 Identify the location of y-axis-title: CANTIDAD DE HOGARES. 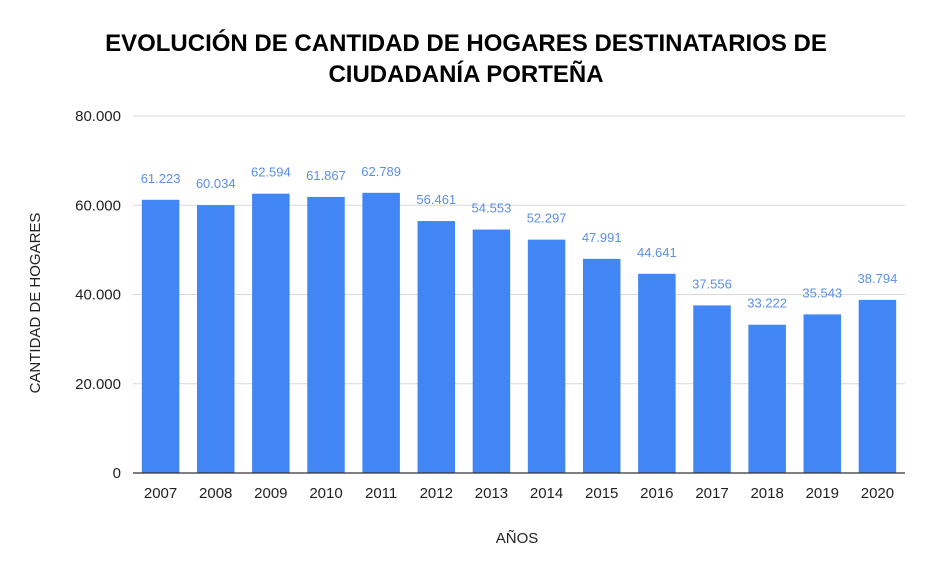
(35, 303).